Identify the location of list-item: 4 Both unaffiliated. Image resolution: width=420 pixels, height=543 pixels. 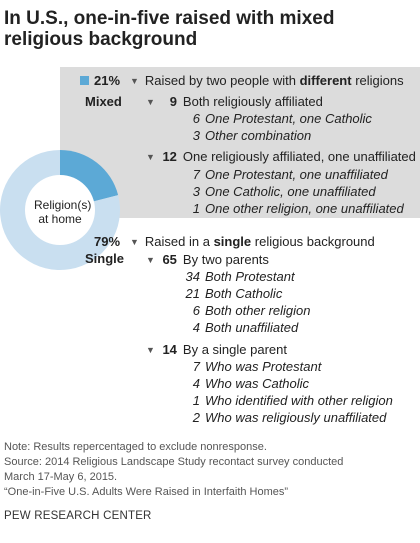
(239, 327).